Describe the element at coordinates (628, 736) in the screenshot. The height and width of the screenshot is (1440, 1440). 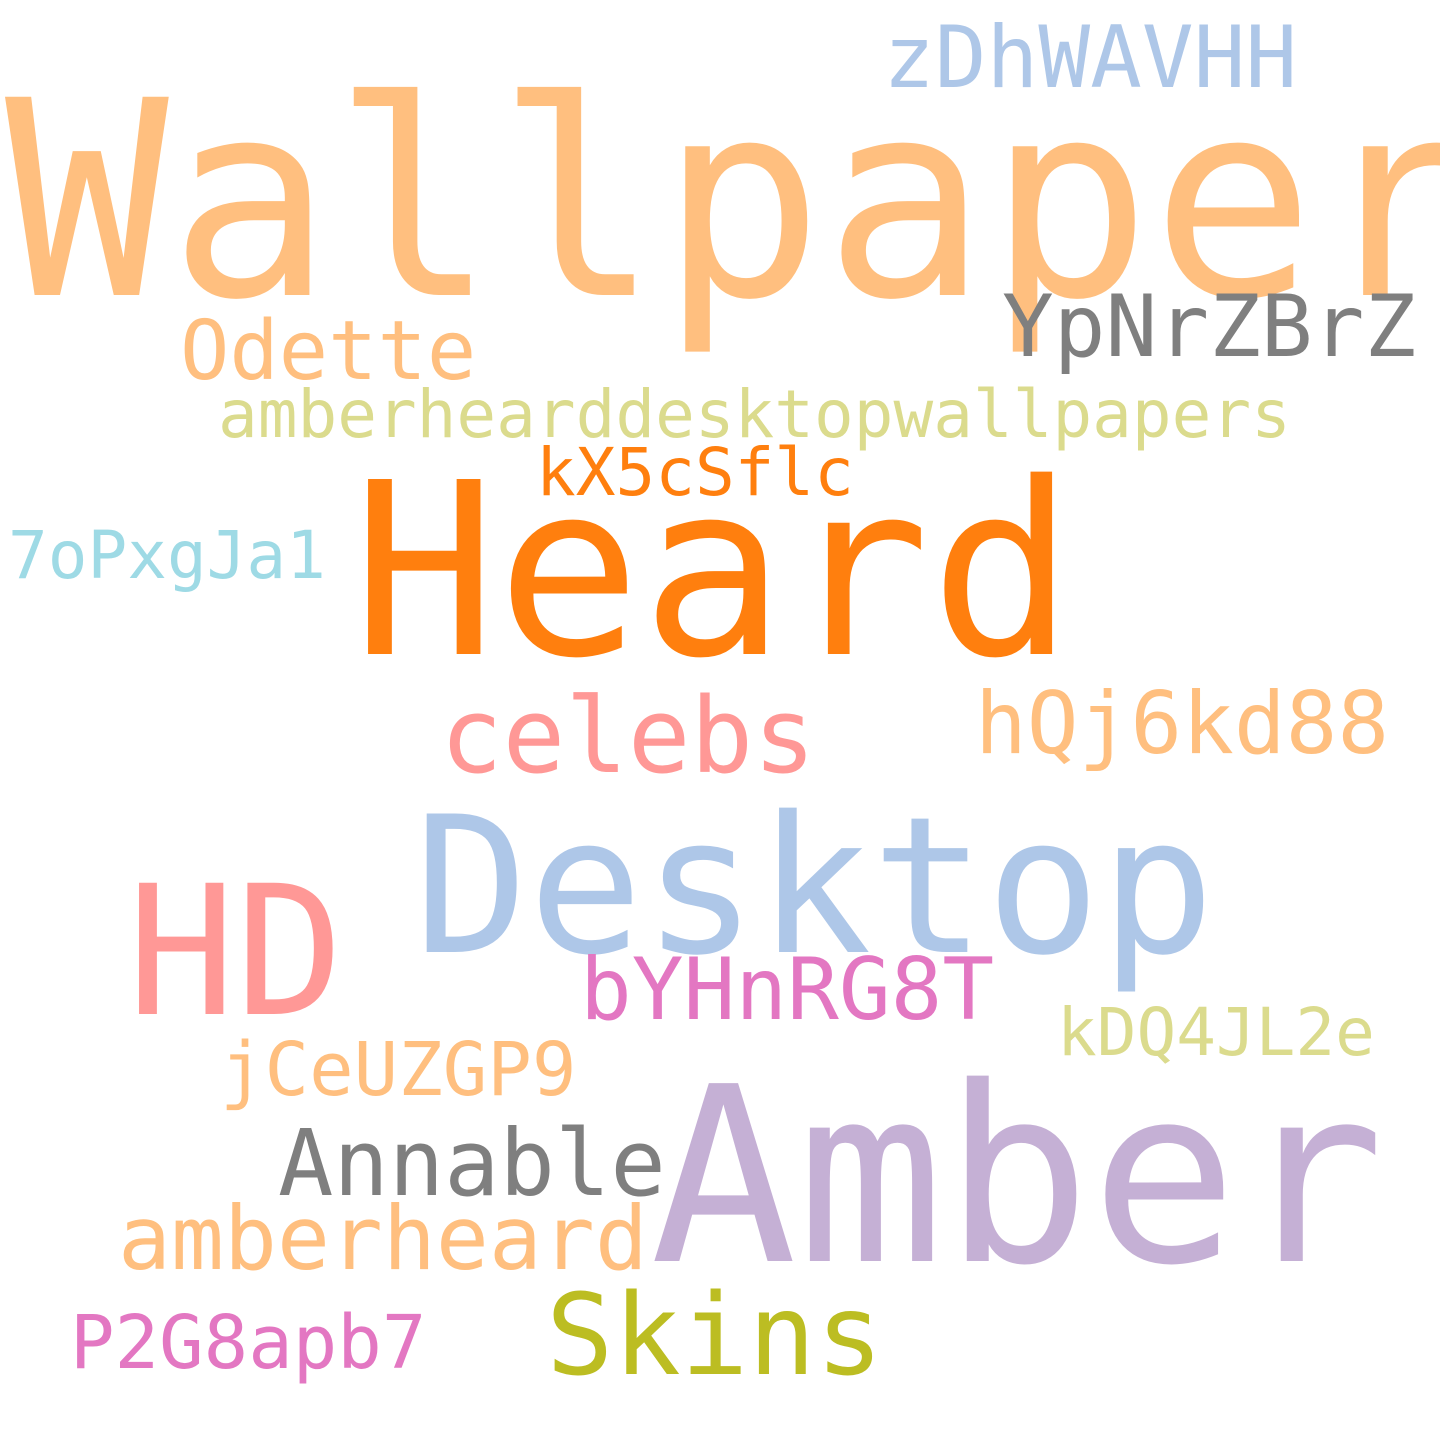
I see `word-celebs: celebs` at that location.